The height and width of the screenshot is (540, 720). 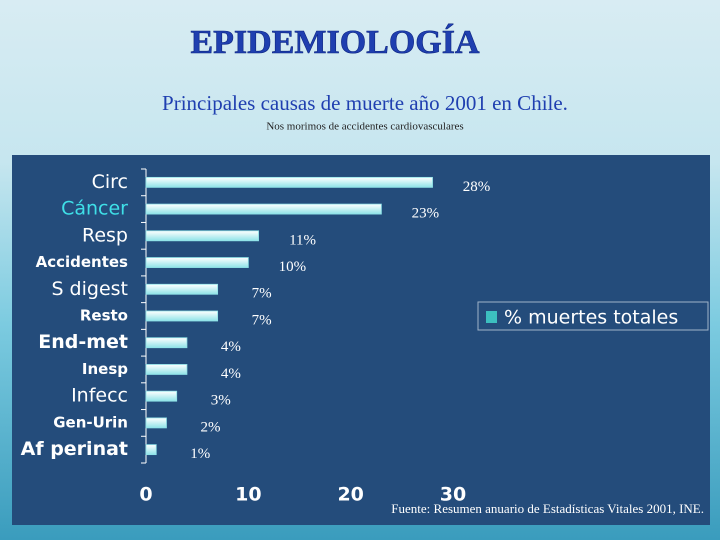 What do you see at coordinates (350, 495) in the screenshot?
I see `x-tick-label: 20` at bounding box center [350, 495].